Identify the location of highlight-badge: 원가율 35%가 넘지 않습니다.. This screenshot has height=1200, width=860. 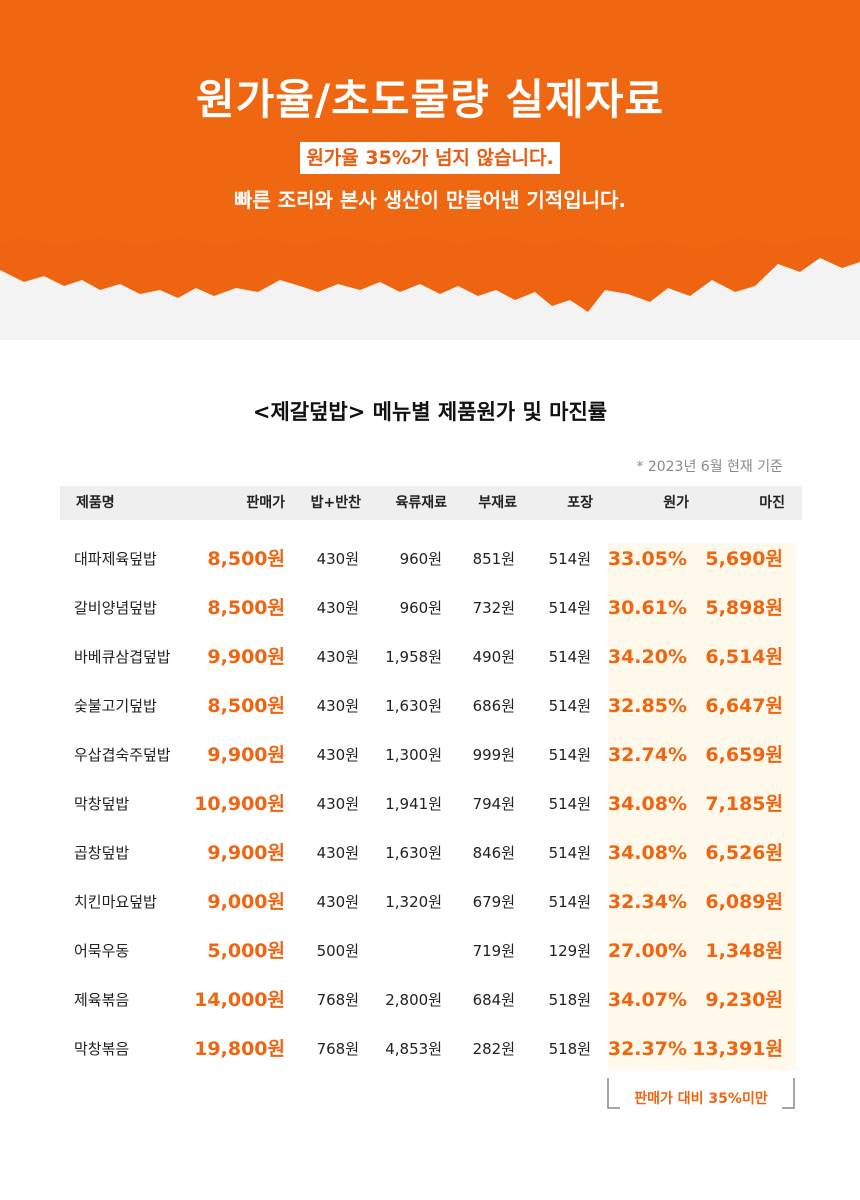
(430, 158).